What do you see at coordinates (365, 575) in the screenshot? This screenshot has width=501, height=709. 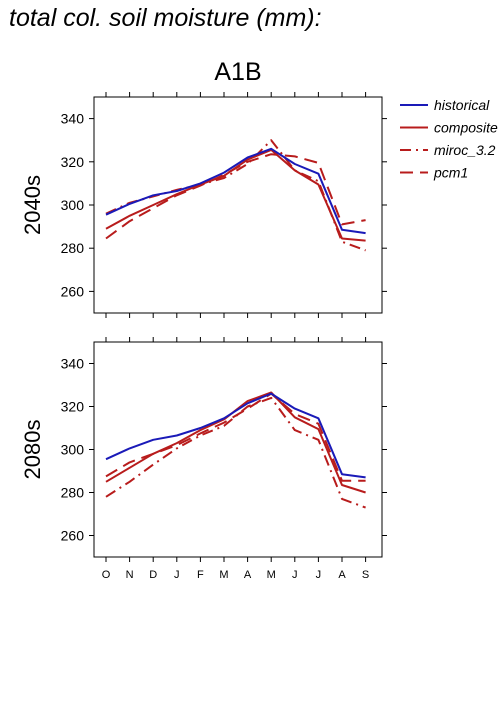 I see `x-tick-label: S` at bounding box center [365, 575].